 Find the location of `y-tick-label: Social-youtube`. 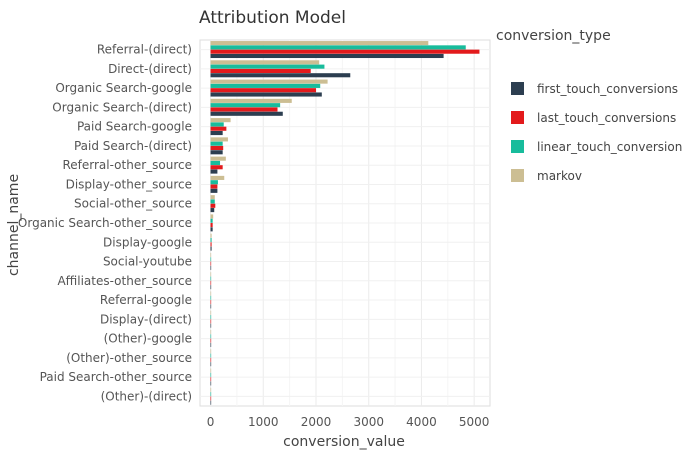

y-tick-label: Social-youtube is located at coordinates (147, 262).